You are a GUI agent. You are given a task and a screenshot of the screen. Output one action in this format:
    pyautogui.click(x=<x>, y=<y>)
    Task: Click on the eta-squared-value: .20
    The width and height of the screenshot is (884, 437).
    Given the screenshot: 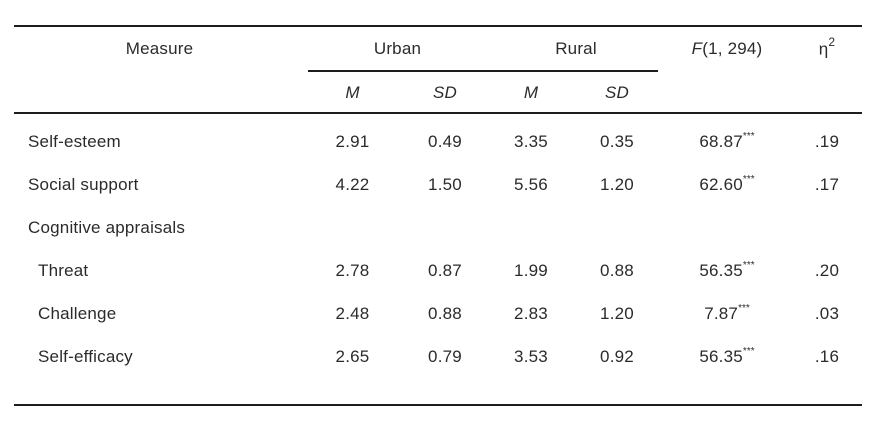 What is the action you would take?
    pyautogui.click(x=827, y=270)
    